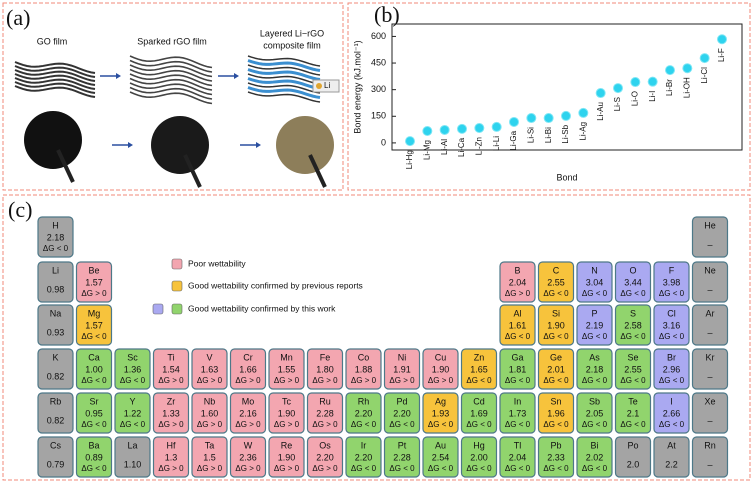 The image size is (753, 483). What do you see at coordinates (594, 313) in the screenshot?
I see `element-symbol: P` at bounding box center [594, 313].